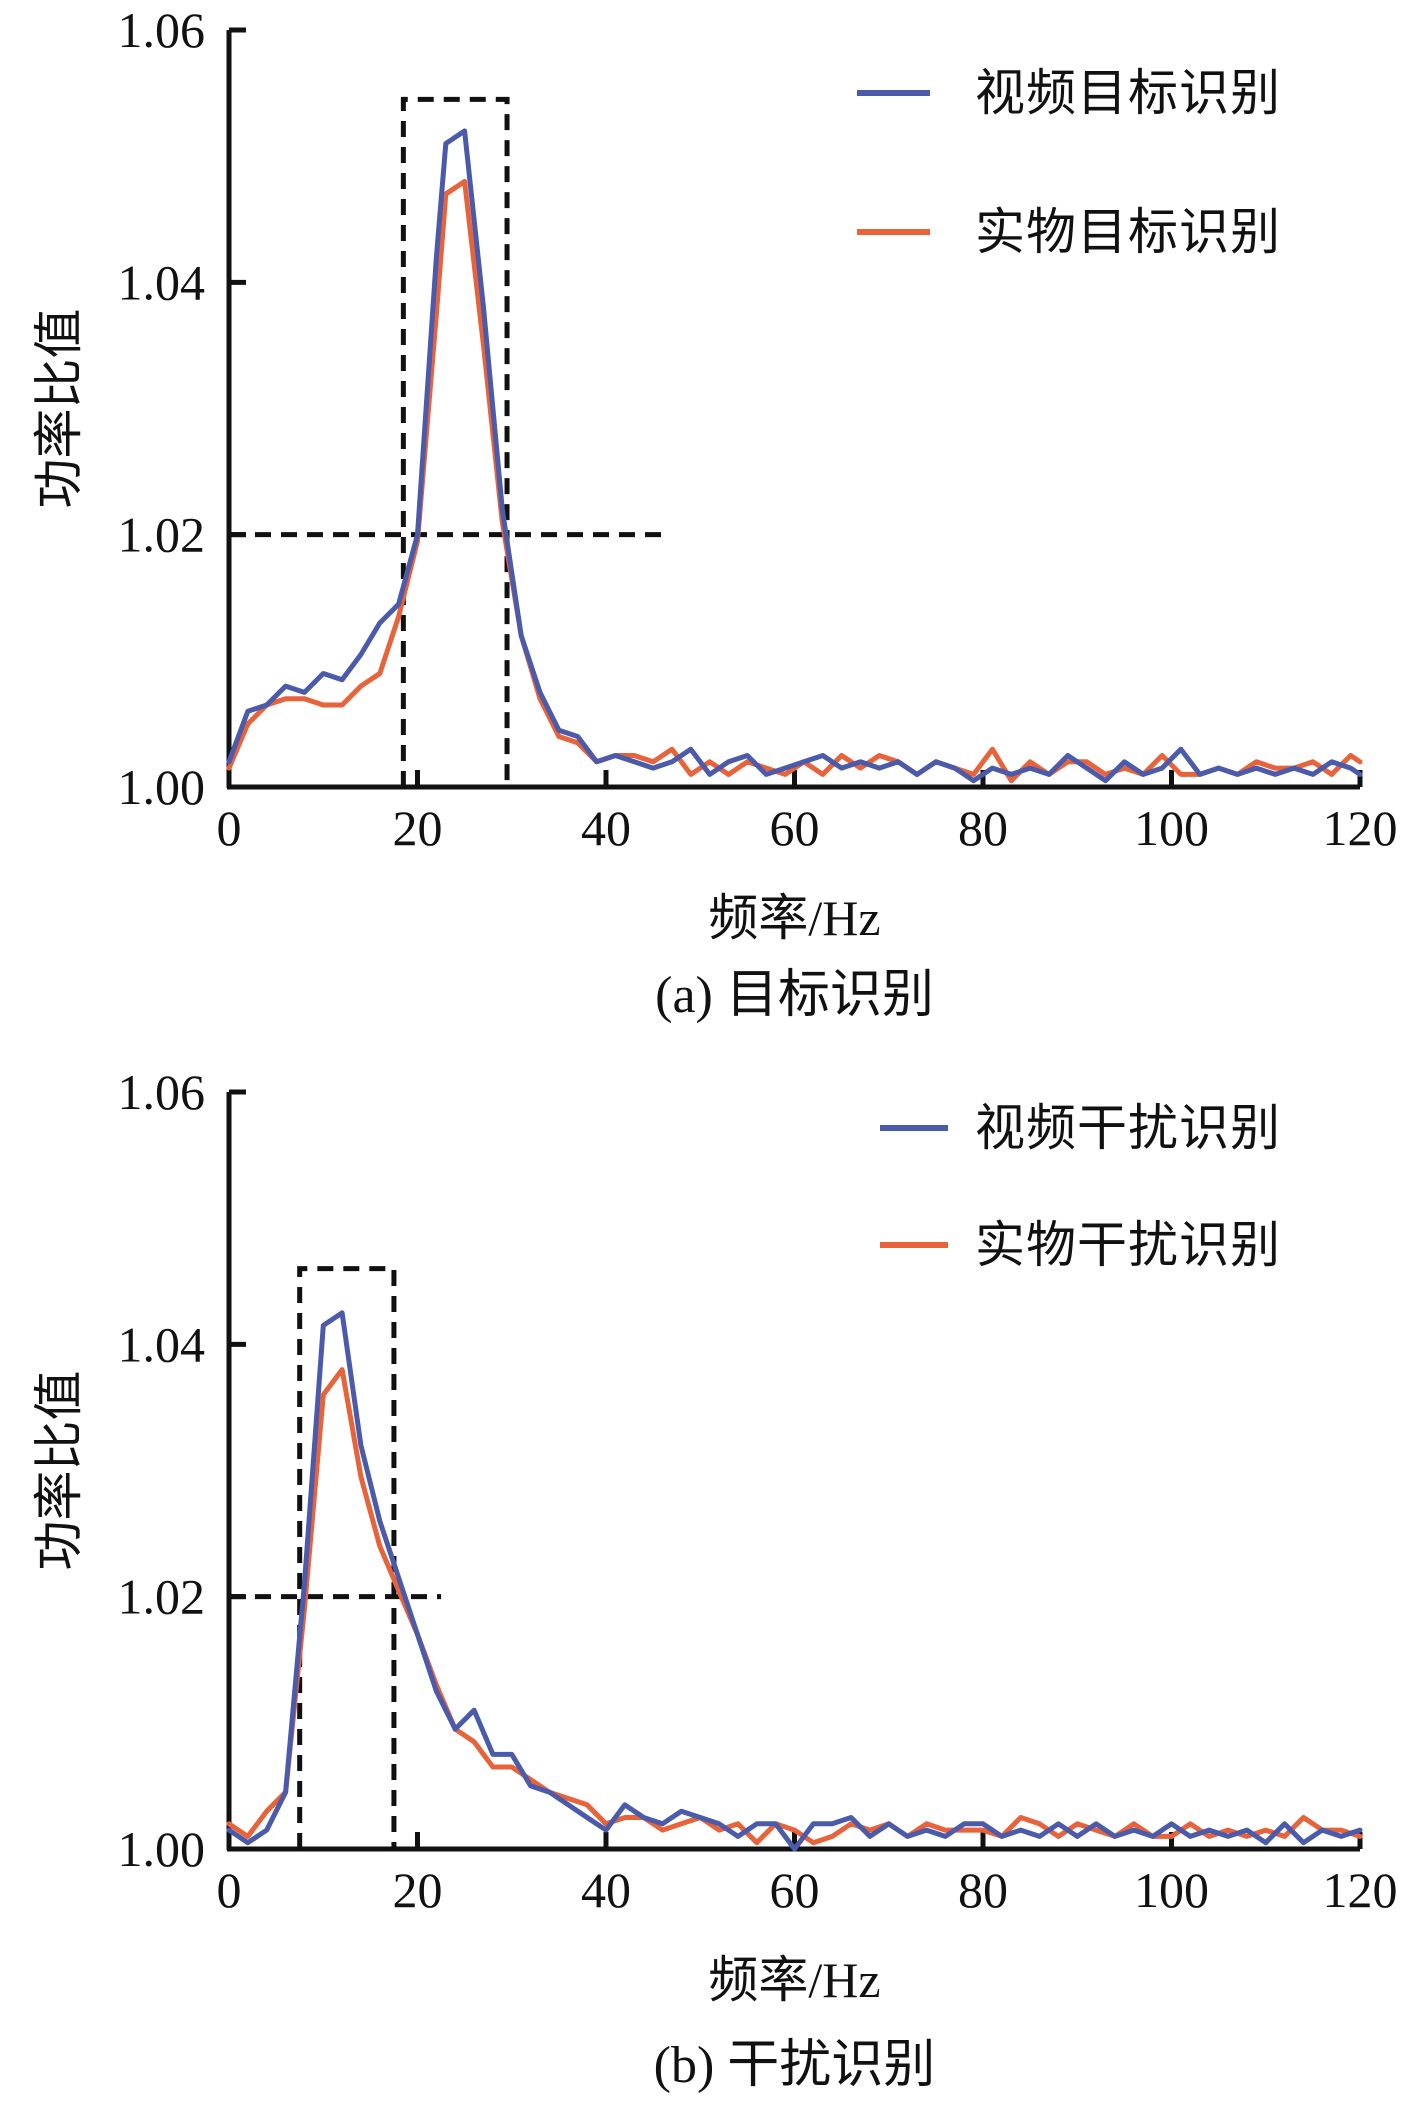  Describe the element at coordinates (795, 2065) in the screenshot. I see `panel-caption: (b) 干扰识别` at that location.